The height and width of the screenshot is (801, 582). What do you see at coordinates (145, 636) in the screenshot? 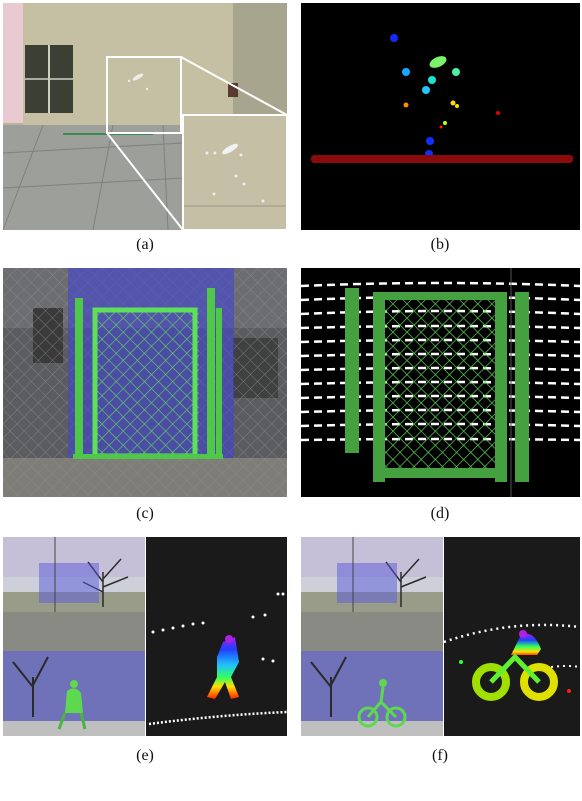
I see `panel-e-pedestrian` at bounding box center [145, 636].